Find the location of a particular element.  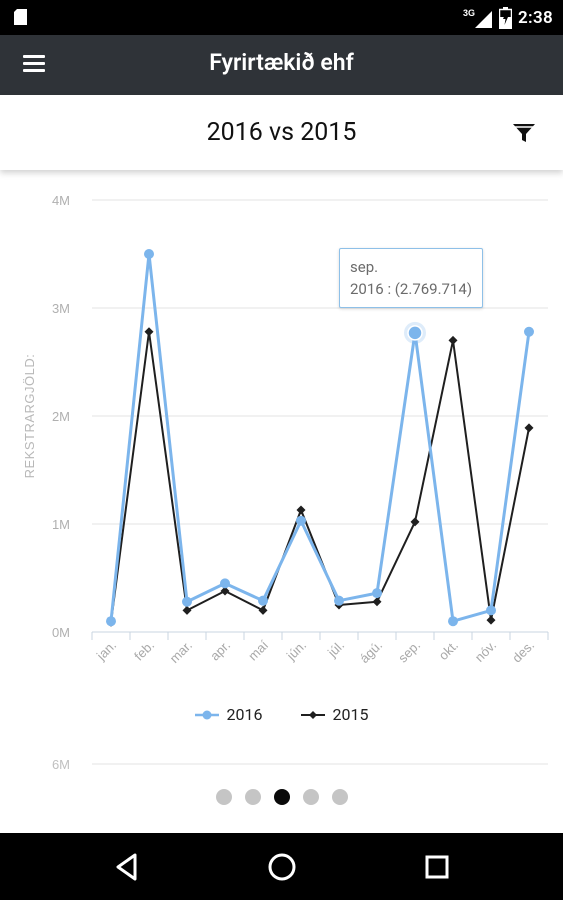

legend-item-2016: 2016 is located at coordinates (228, 714).